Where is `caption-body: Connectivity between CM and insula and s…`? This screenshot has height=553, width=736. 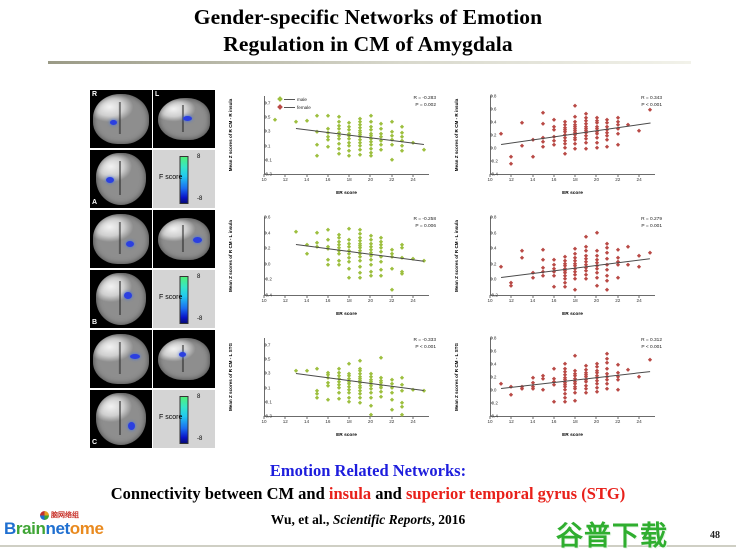 caption-body: Connectivity between CM and insula and s… is located at coordinates (368, 494).